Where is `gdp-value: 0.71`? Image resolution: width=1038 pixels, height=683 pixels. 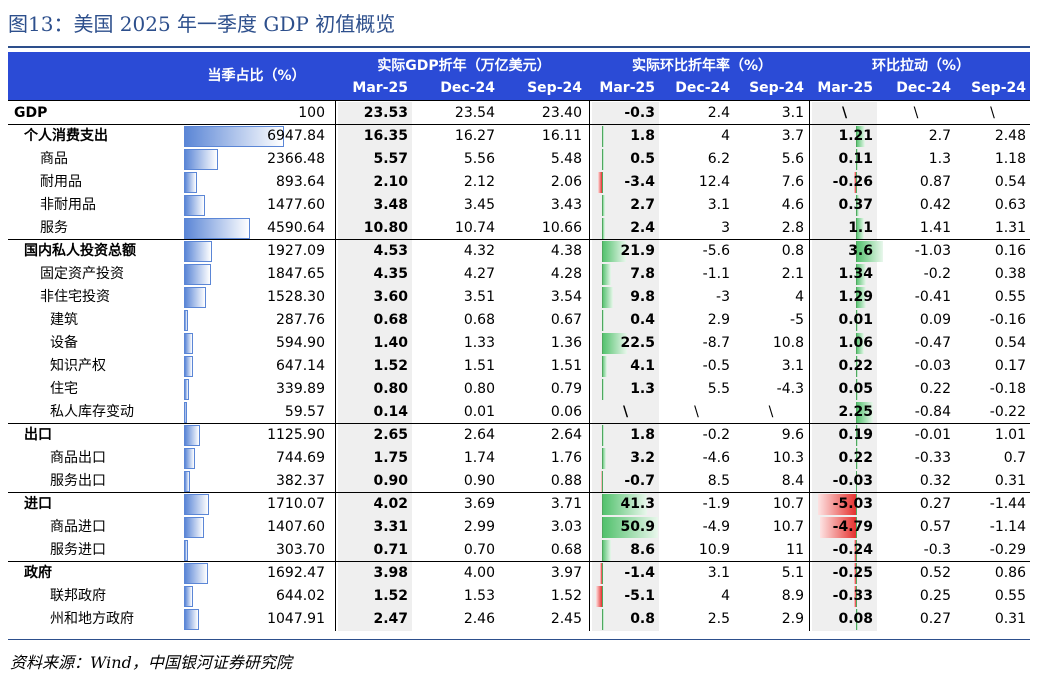
gdp-value: 0.71 is located at coordinates (390, 550).